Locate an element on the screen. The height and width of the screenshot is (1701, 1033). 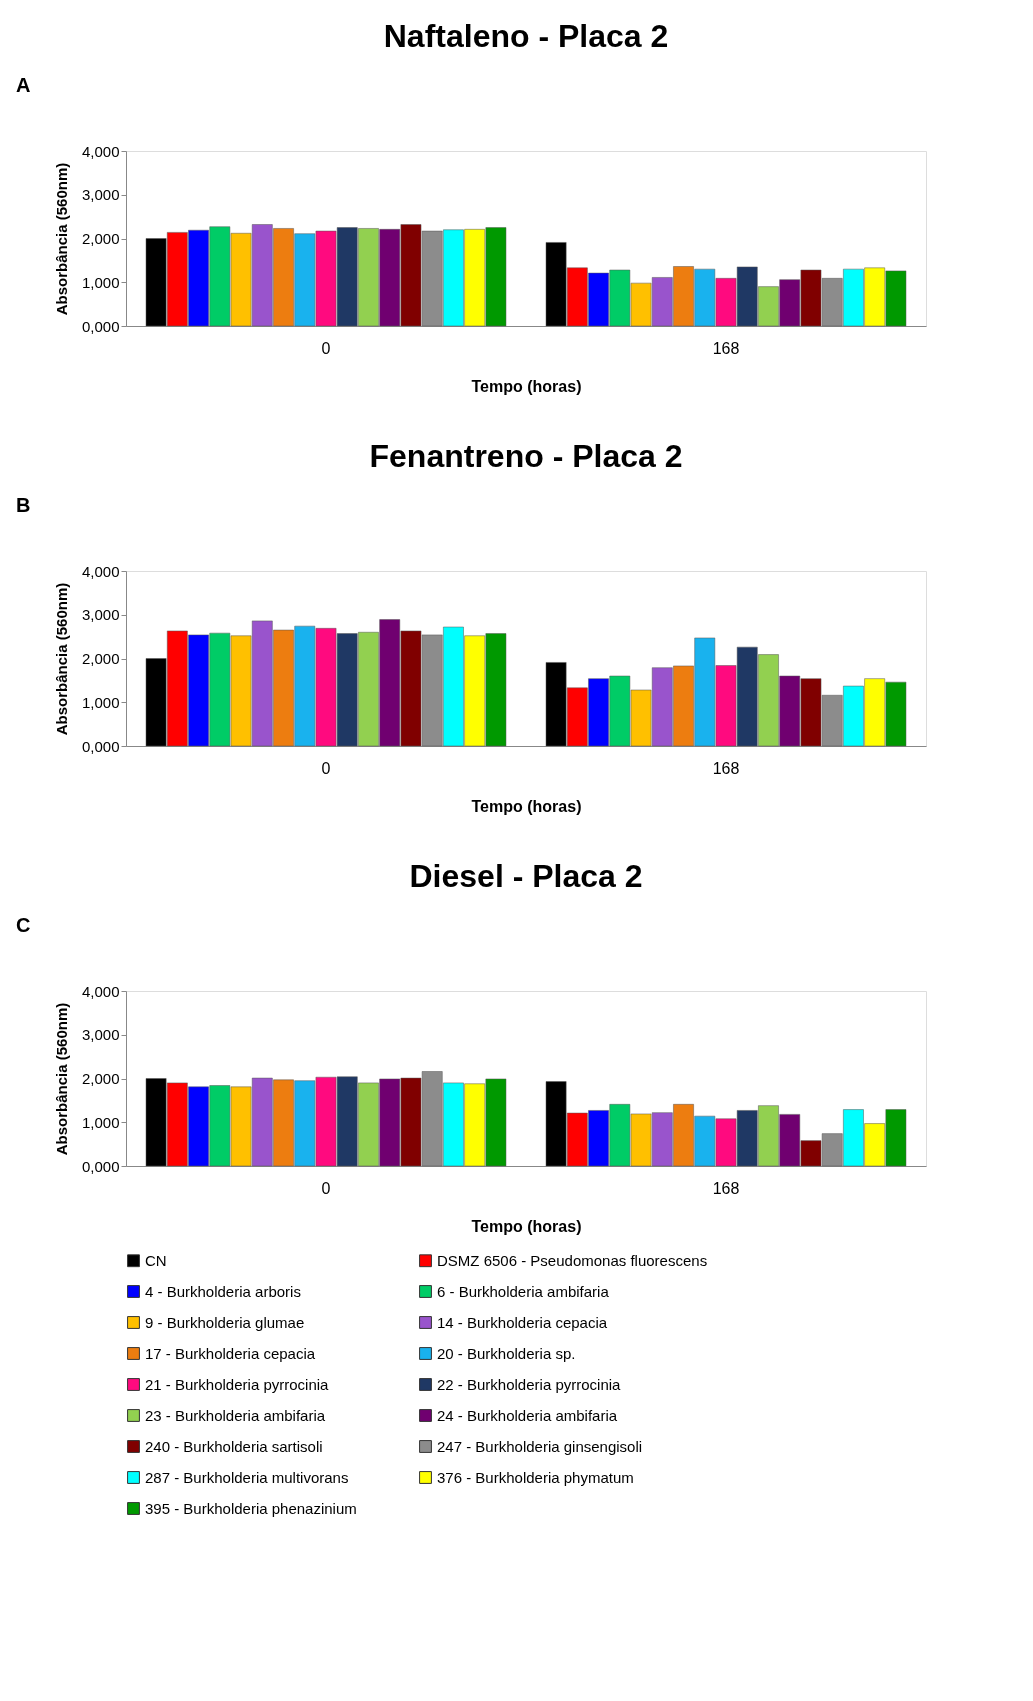
chart-title: Naftaleno - Placa 2 is located at coordinates (526, 36).